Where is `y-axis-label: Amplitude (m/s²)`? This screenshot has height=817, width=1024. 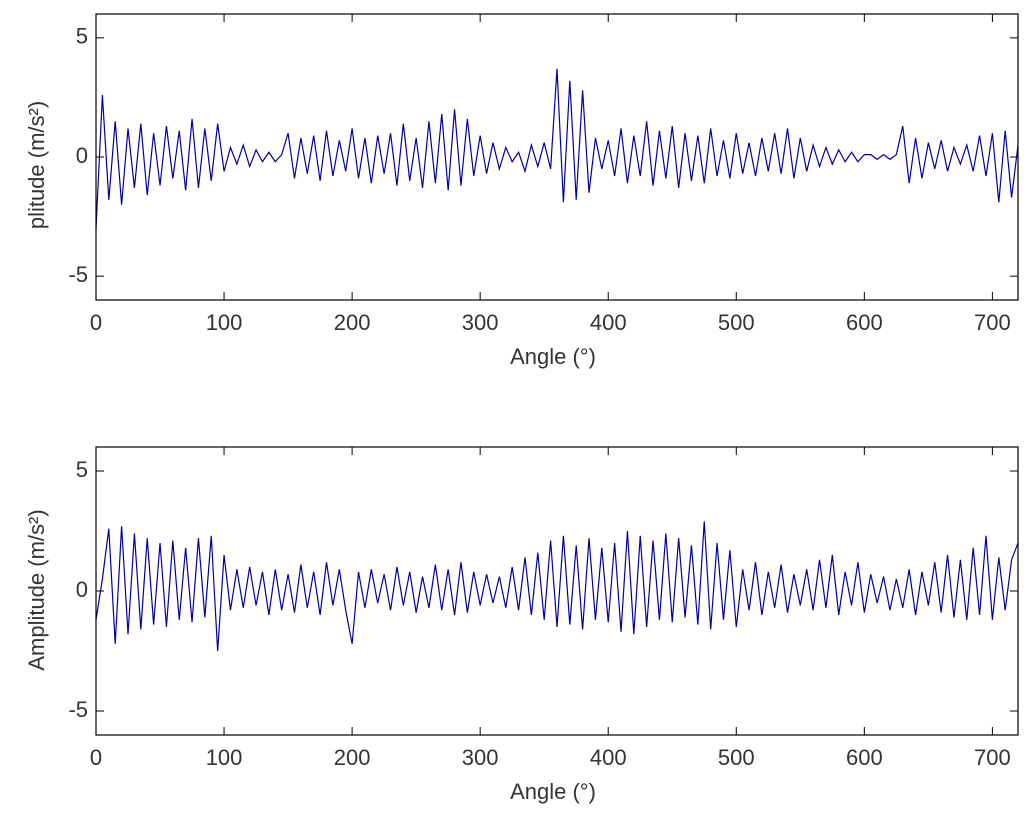 y-axis-label: Amplitude (m/s²) is located at coordinates (36, 589).